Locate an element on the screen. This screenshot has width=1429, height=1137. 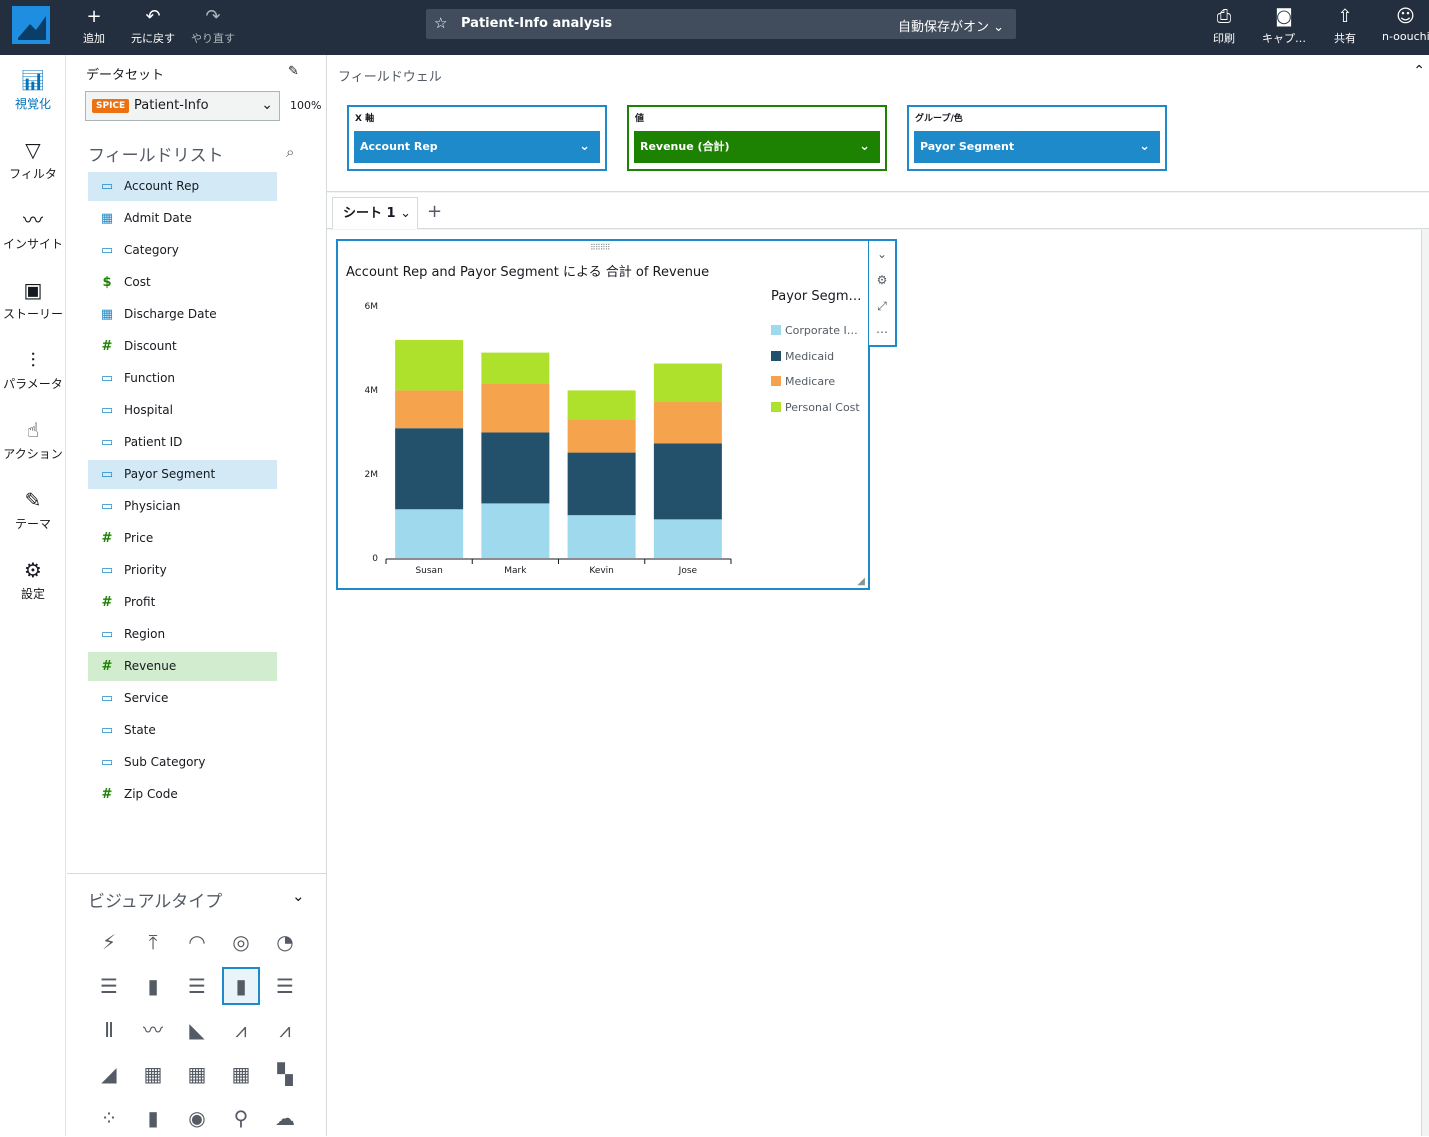
legend-item: Personal Cost is located at coordinates (815, 407).